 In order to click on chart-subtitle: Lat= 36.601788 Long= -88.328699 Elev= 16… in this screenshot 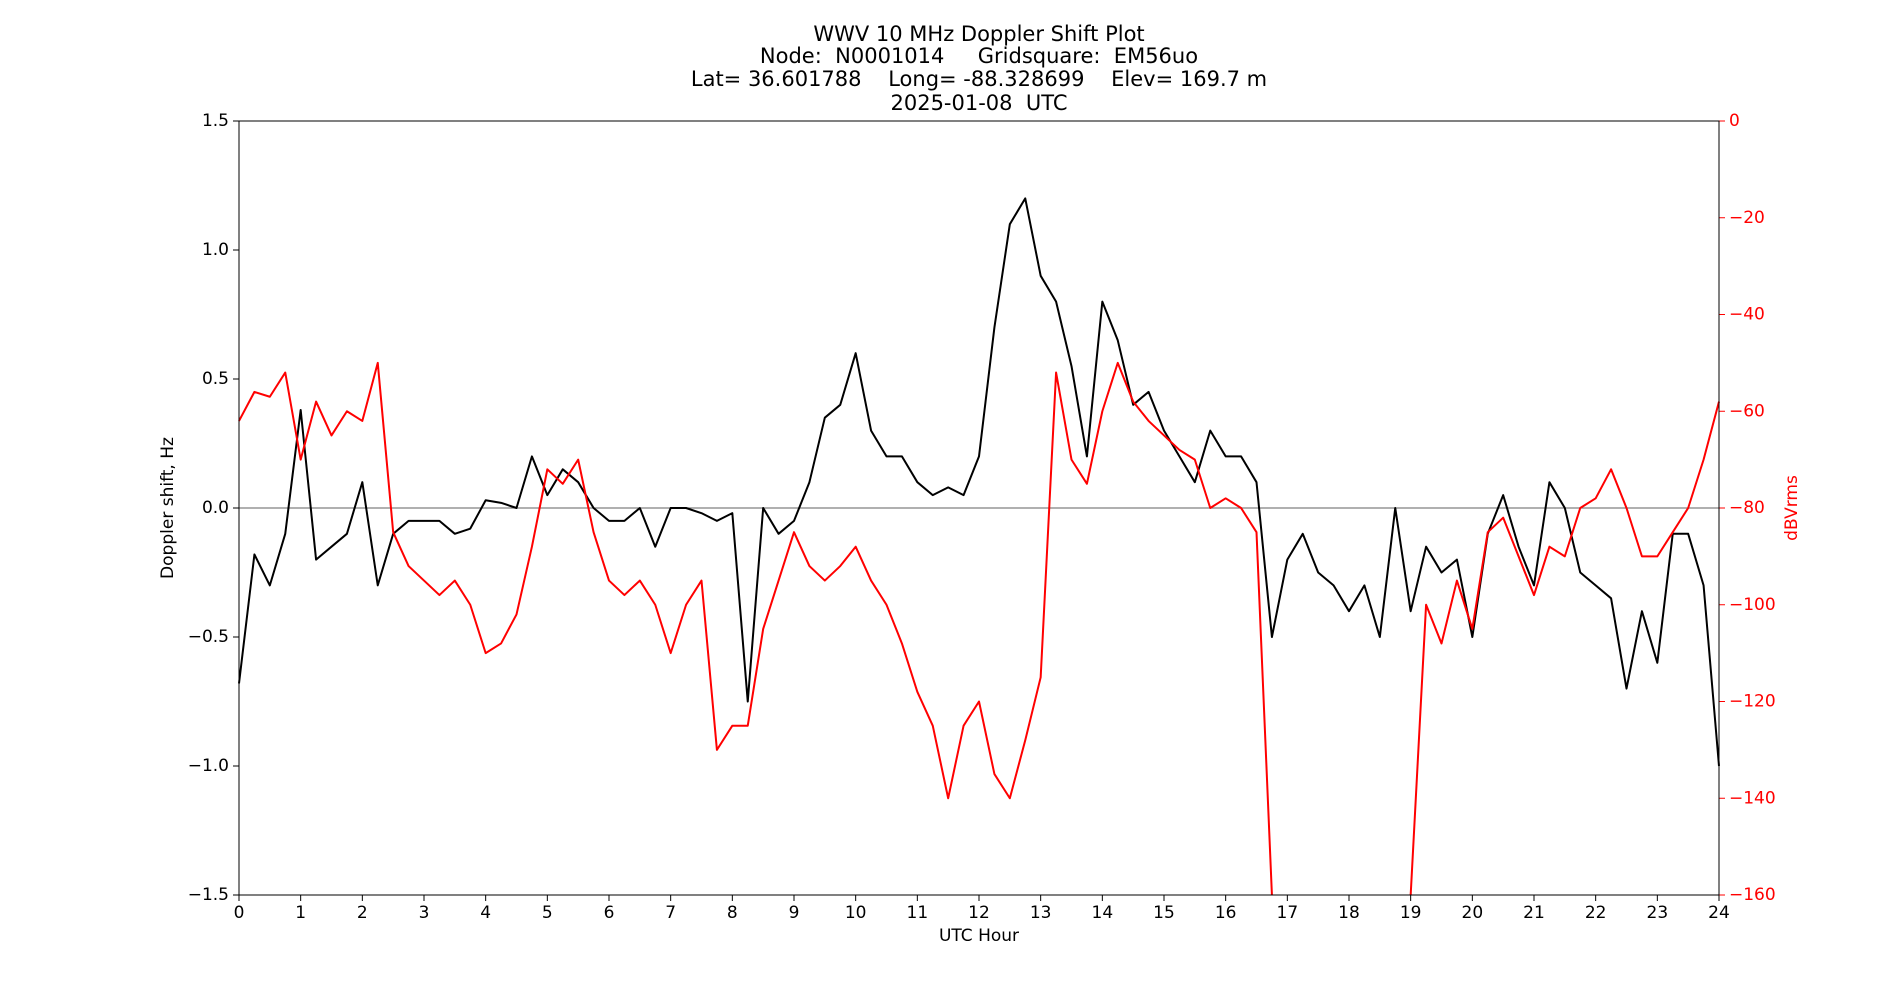, I will do `click(979, 79)`.